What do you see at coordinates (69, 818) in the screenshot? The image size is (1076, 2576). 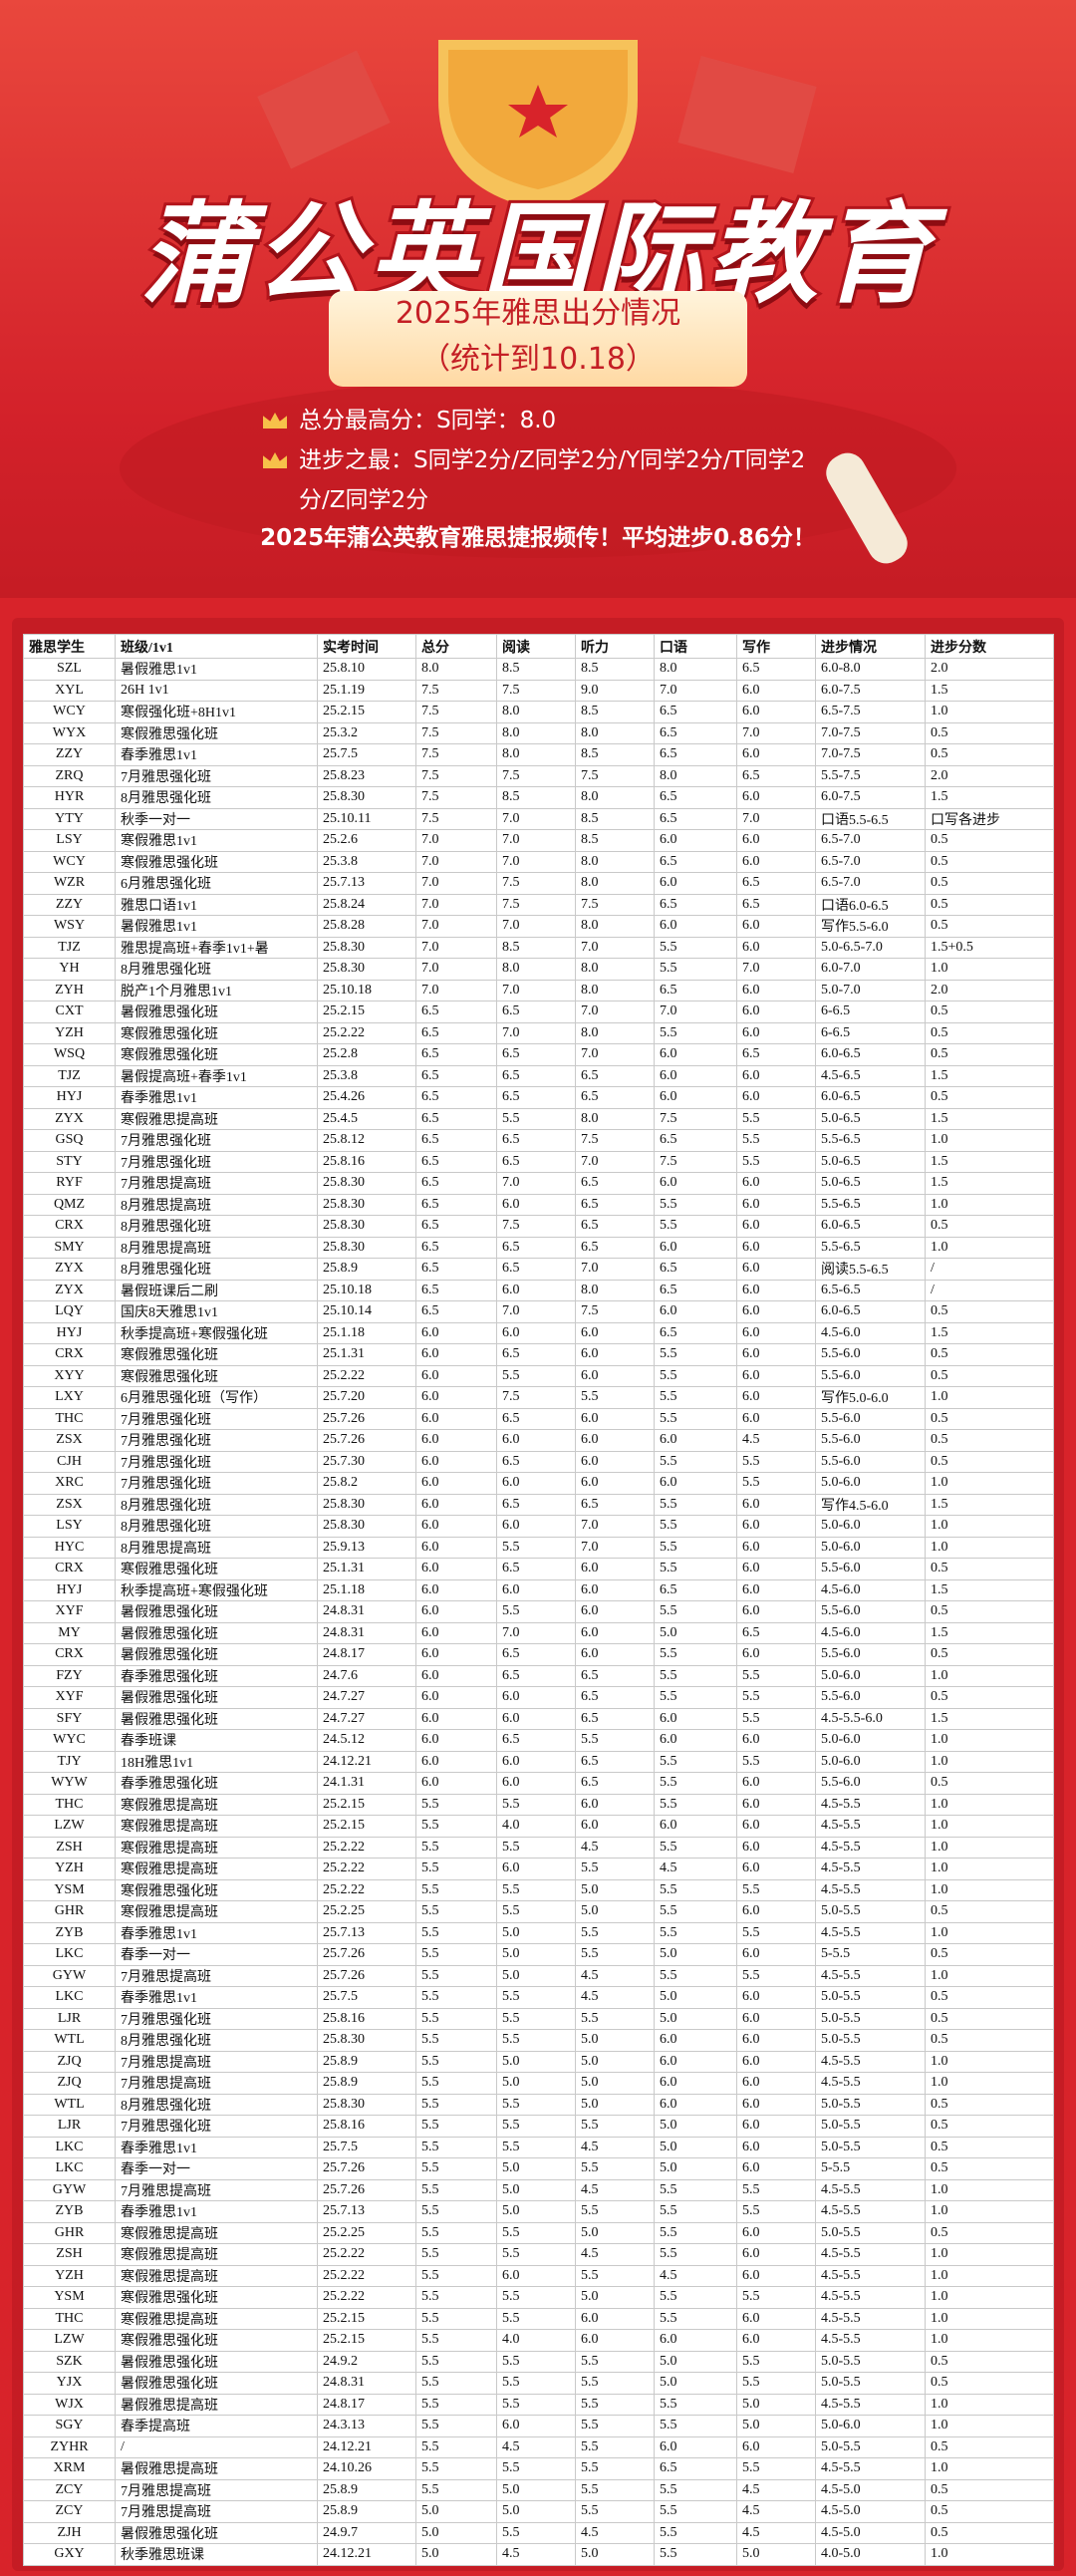 I see `table-cell: YTY` at bounding box center [69, 818].